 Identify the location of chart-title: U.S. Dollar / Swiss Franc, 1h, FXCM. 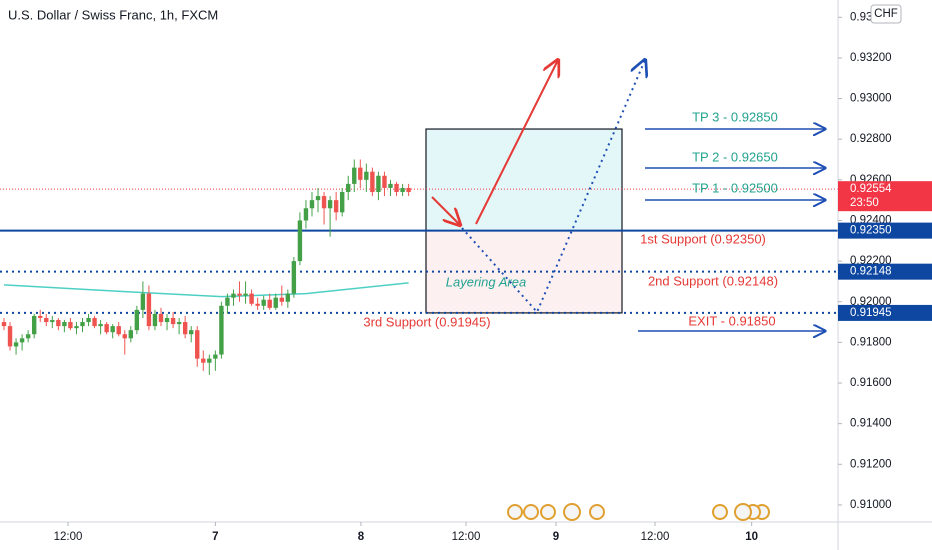
(113, 14).